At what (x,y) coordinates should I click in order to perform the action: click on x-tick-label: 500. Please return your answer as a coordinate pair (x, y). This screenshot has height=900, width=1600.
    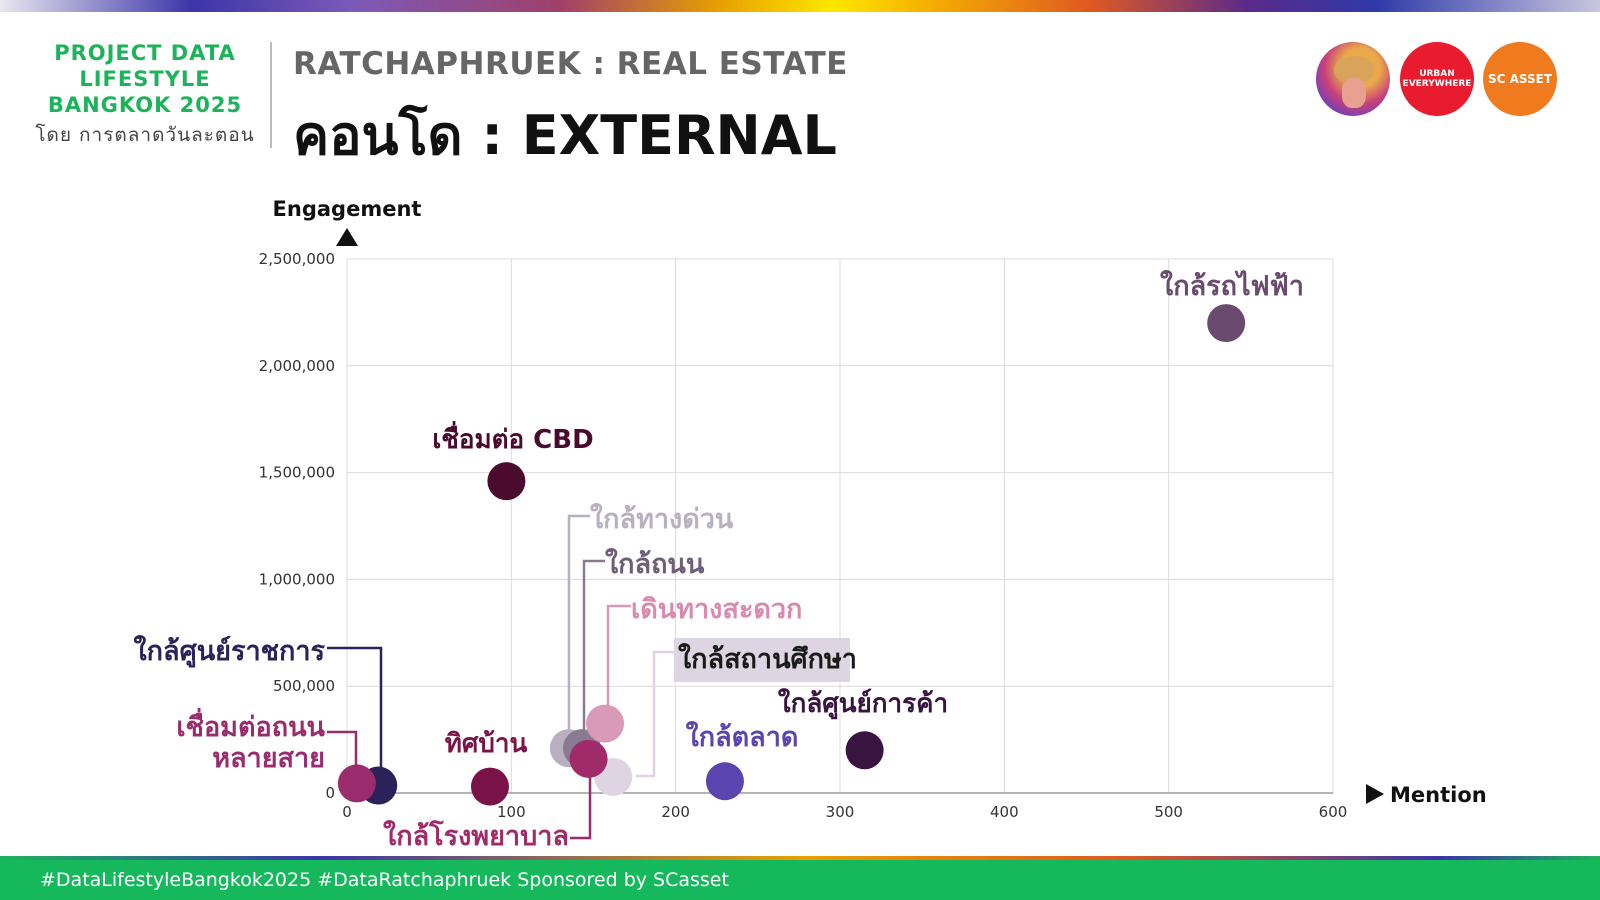
    Looking at the image, I should click on (1168, 812).